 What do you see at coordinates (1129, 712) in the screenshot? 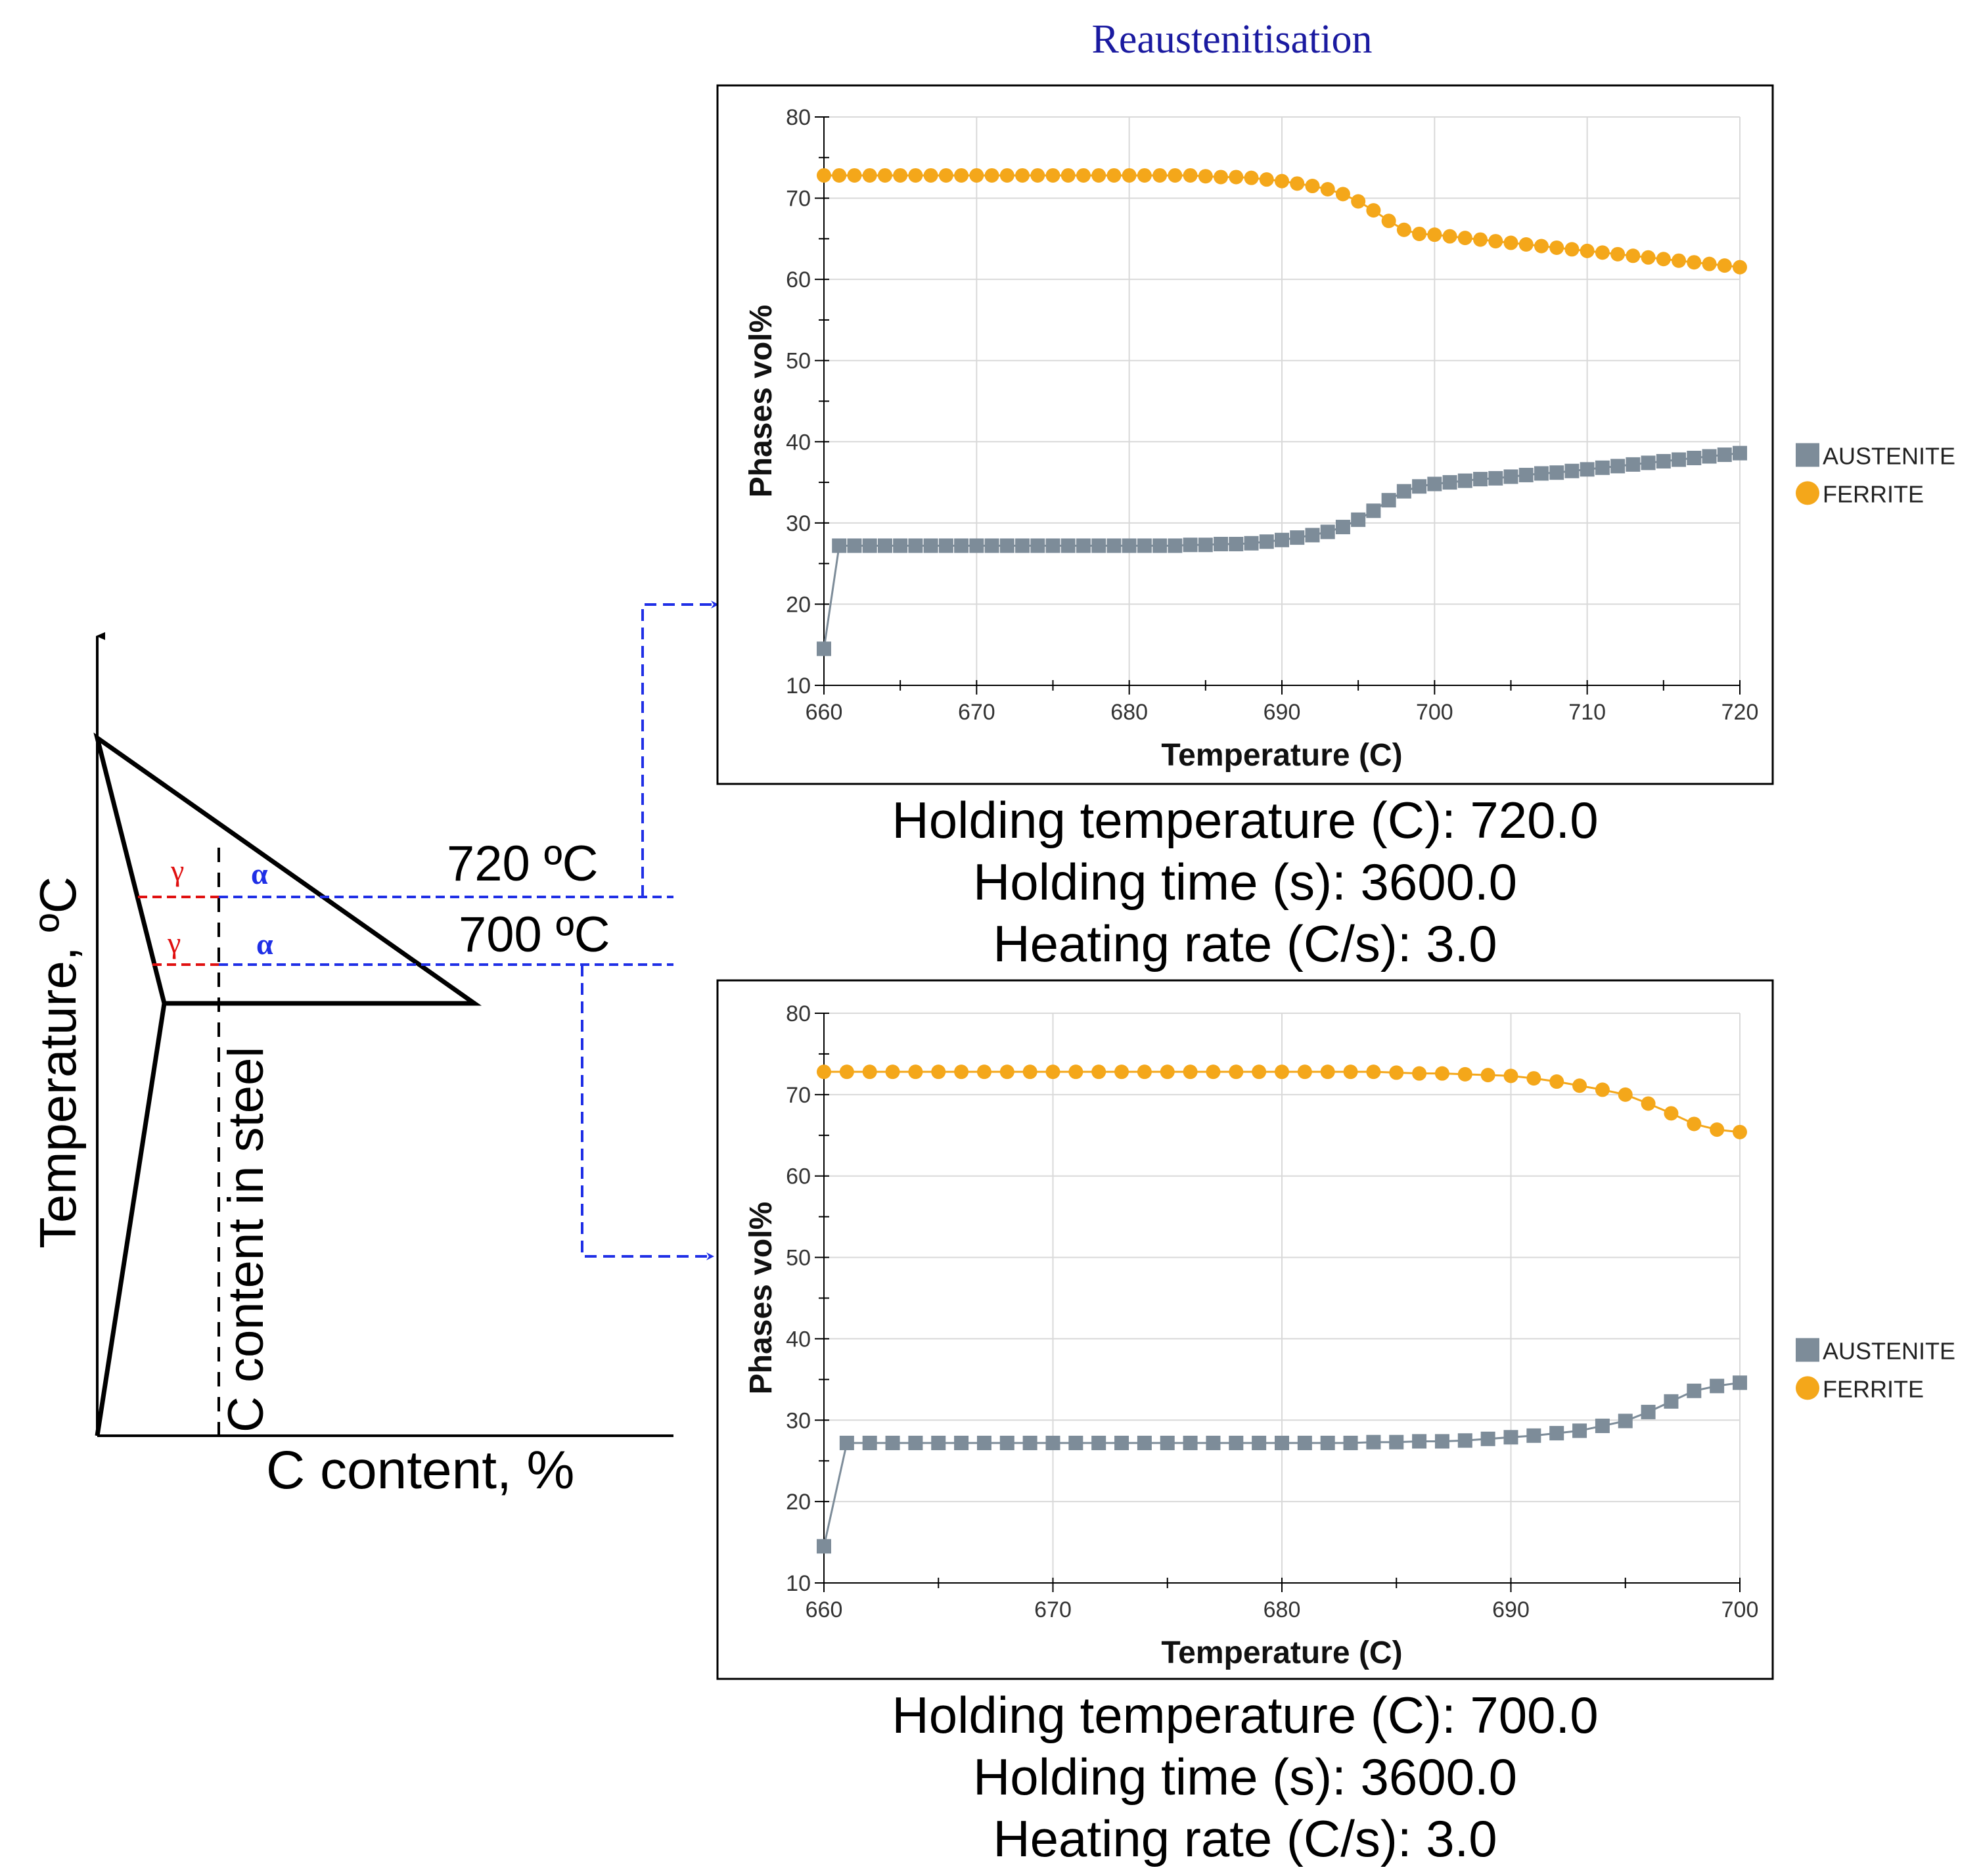
I see `x-tick-label: 680` at bounding box center [1129, 712].